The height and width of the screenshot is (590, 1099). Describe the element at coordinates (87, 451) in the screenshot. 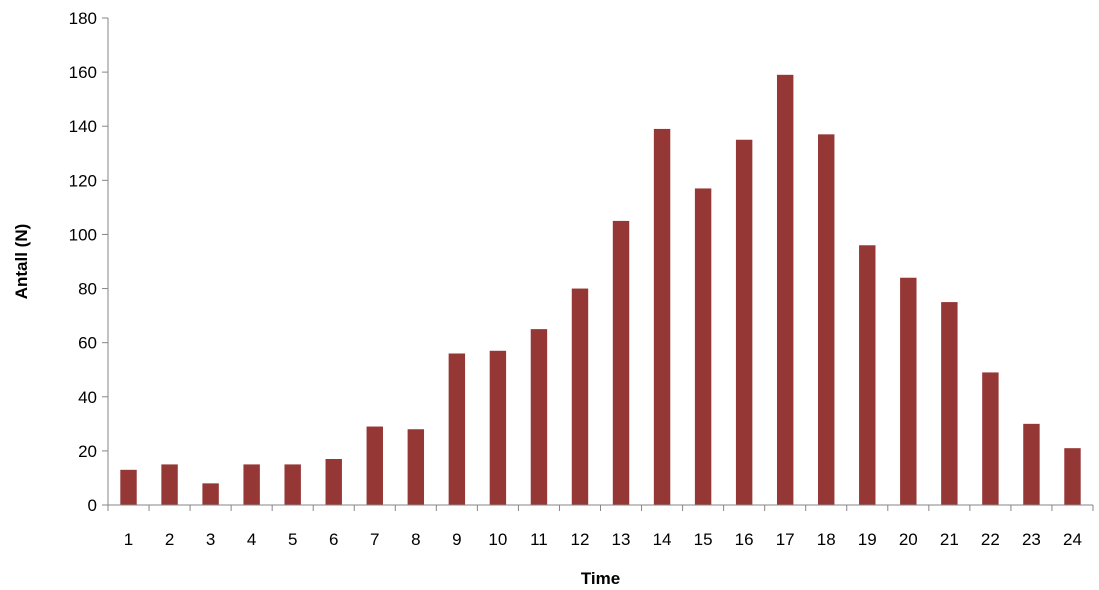

I see `y-tick-label: 20` at that location.